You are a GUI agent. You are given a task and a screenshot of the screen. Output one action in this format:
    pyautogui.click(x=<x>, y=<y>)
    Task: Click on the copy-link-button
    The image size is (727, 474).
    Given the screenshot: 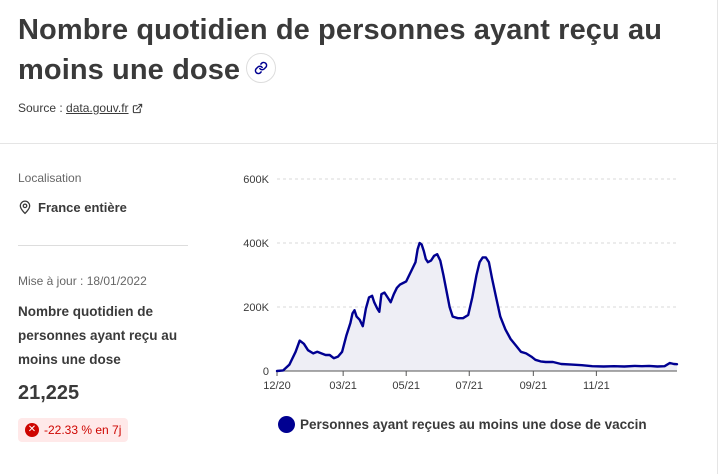 What is the action you would take?
    pyautogui.click(x=261, y=68)
    